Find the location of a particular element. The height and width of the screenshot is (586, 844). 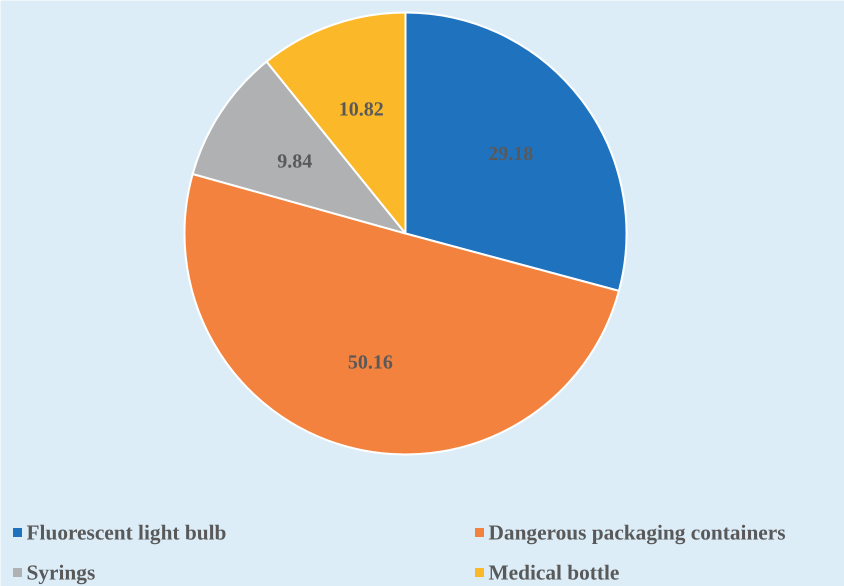

legend-label: Syrings is located at coordinates (61, 572).